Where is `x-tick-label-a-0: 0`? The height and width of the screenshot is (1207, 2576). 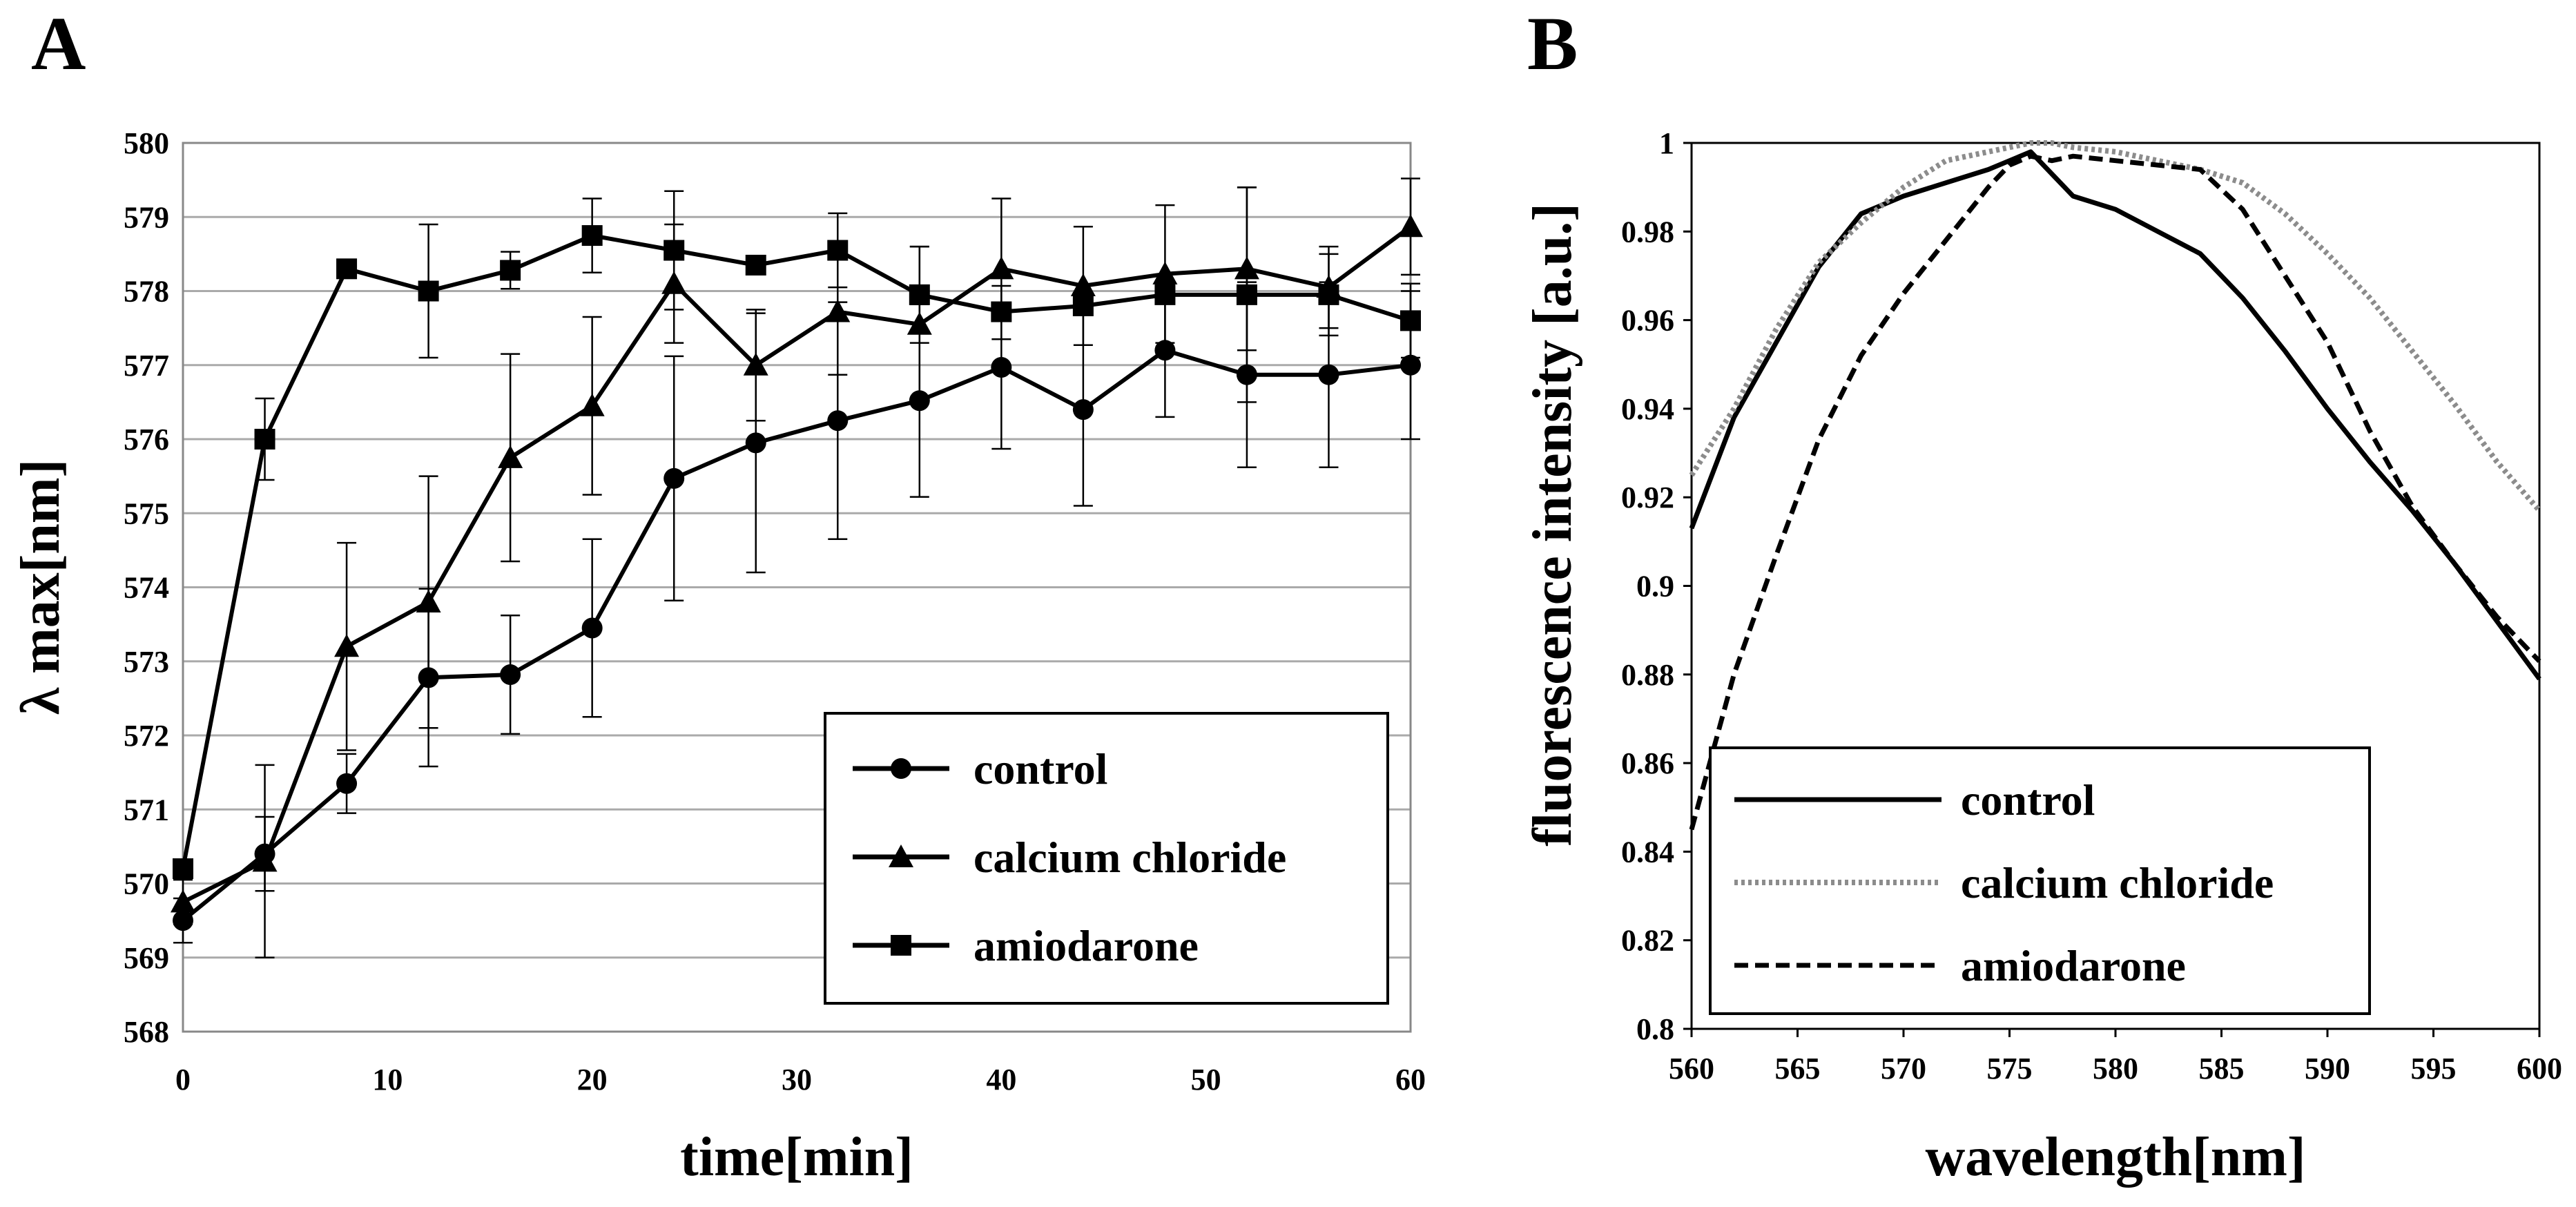
x-tick-label-a-0: 0 is located at coordinates (183, 1080).